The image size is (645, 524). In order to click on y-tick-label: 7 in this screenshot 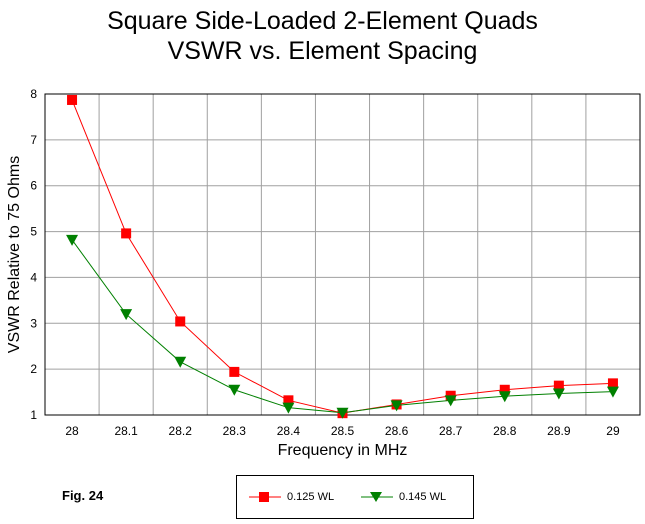, I will do `click(33, 140)`.